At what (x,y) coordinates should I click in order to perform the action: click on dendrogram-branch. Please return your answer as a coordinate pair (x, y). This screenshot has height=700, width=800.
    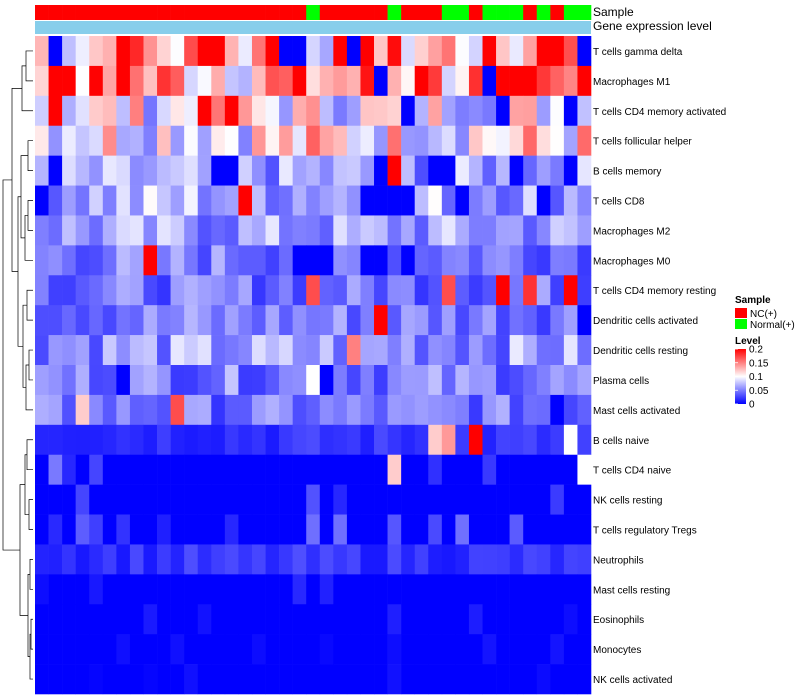
    Looking at the image, I should click on (11, 365).